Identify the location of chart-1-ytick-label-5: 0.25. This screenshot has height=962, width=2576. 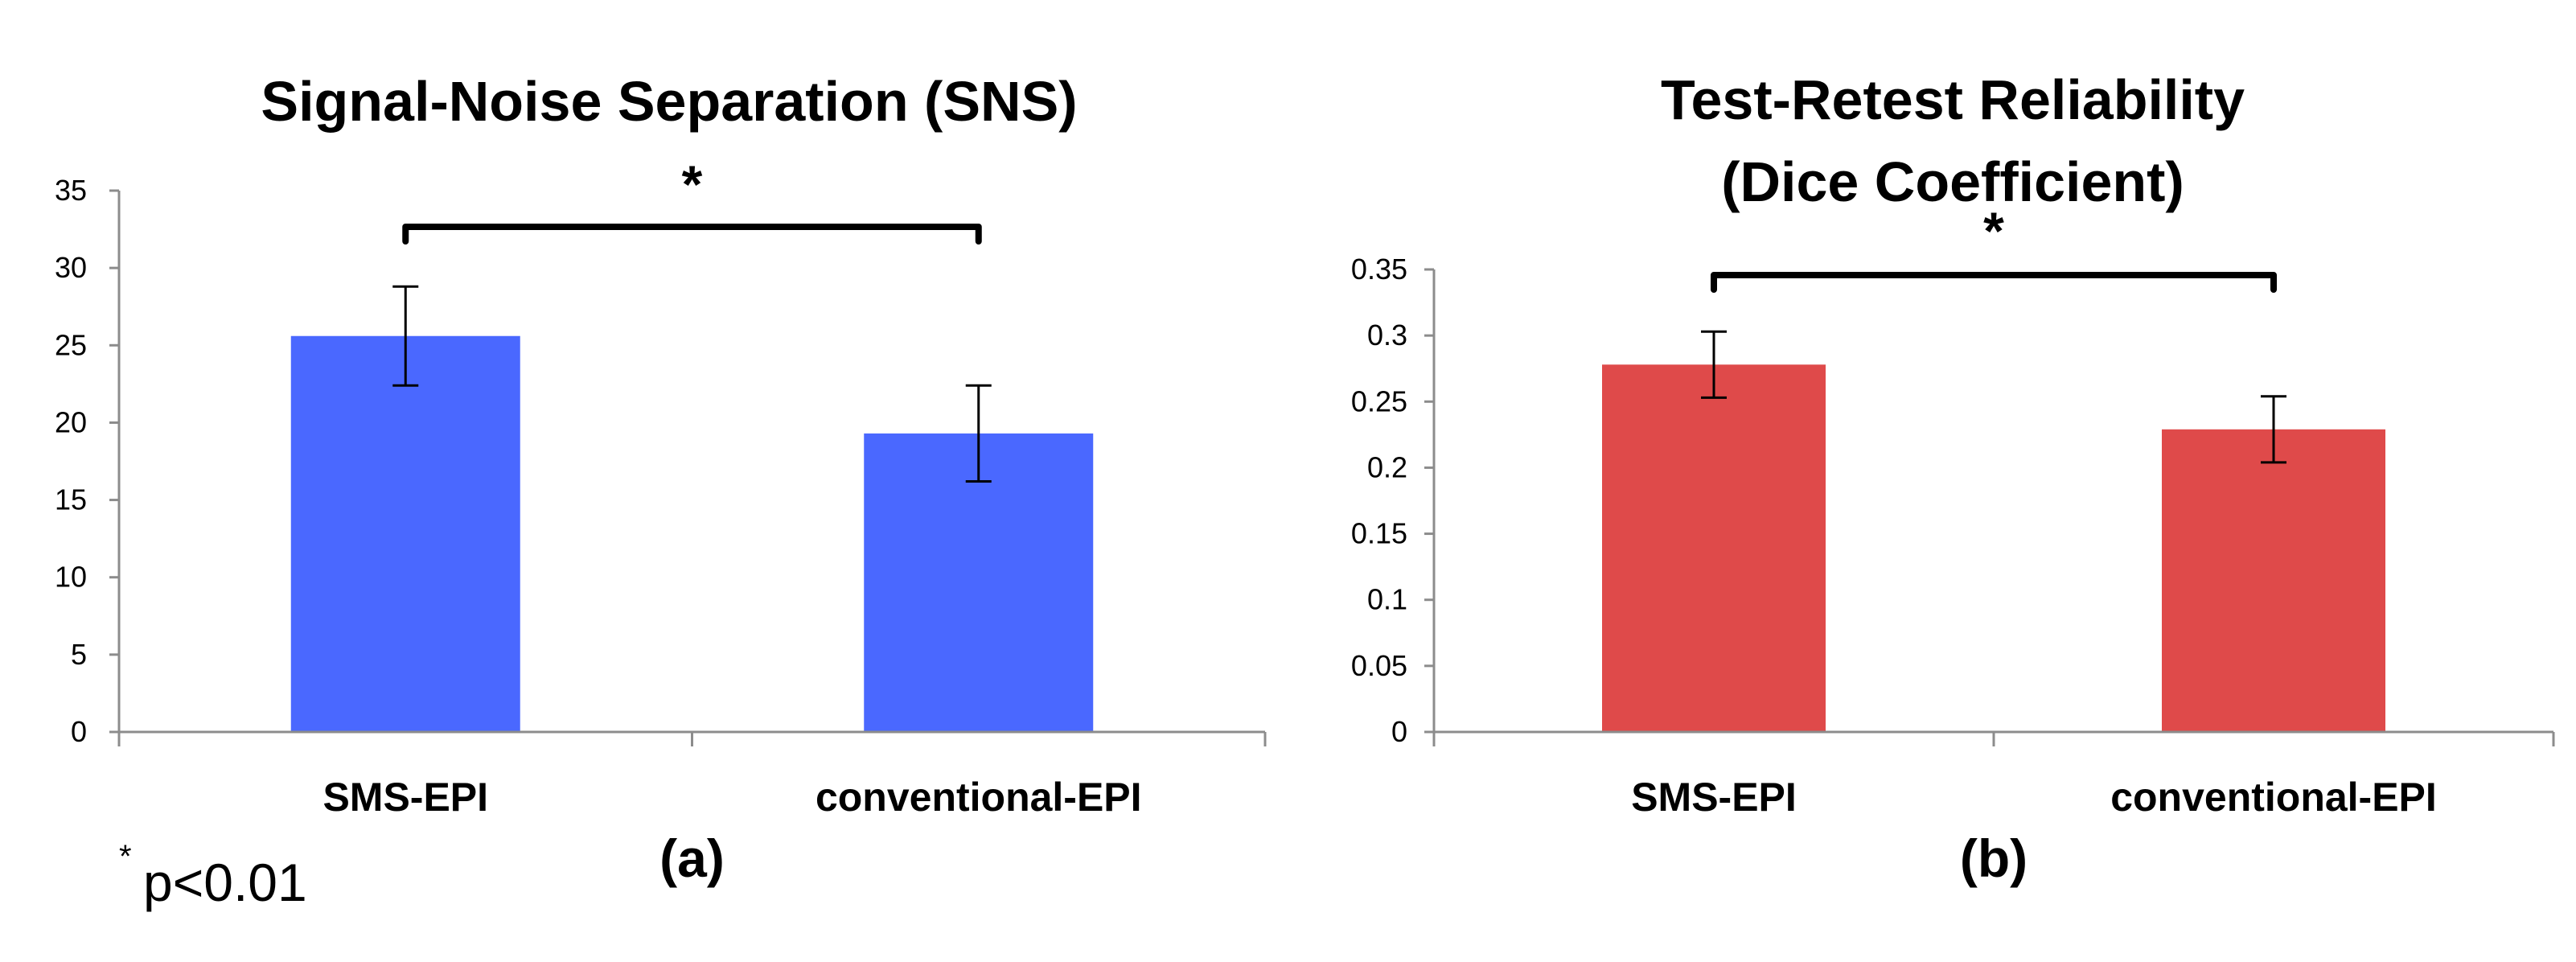
(1379, 400).